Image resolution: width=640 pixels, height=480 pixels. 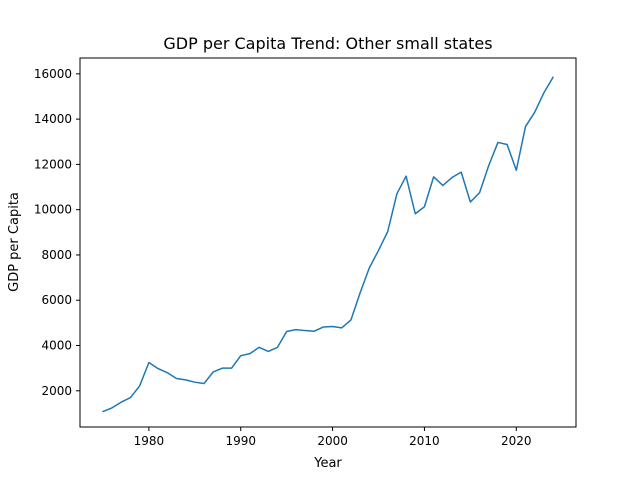 I want to click on y-tick-label: 10000, so click(x=53, y=210).